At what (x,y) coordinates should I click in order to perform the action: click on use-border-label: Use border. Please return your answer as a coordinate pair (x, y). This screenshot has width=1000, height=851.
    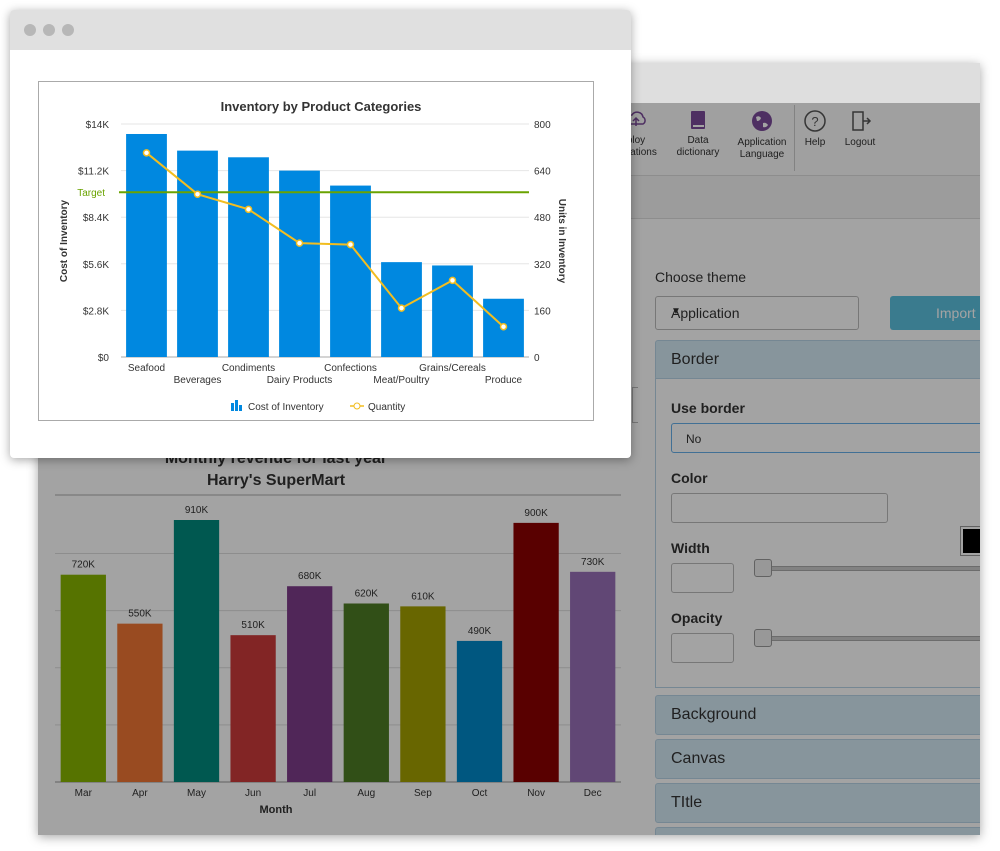
    Looking at the image, I should click on (708, 408).